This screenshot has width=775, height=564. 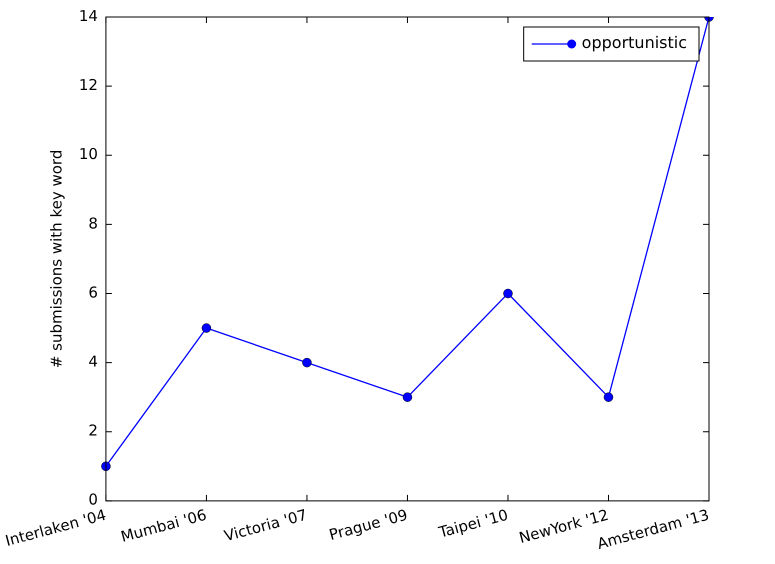 What do you see at coordinates (93, 292) in the screenshot?
I see `y-tick-label: 6` at bounding box center [93, 292].